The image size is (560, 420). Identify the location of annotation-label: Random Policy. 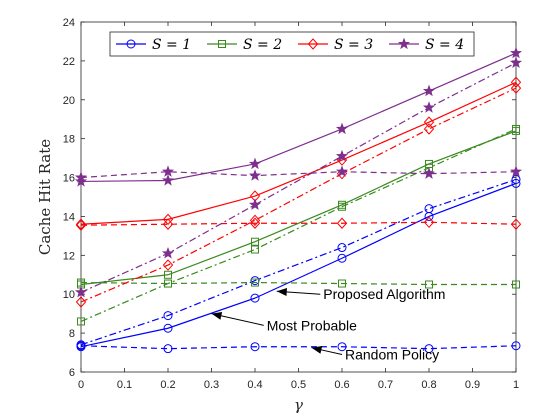
(392, 355).